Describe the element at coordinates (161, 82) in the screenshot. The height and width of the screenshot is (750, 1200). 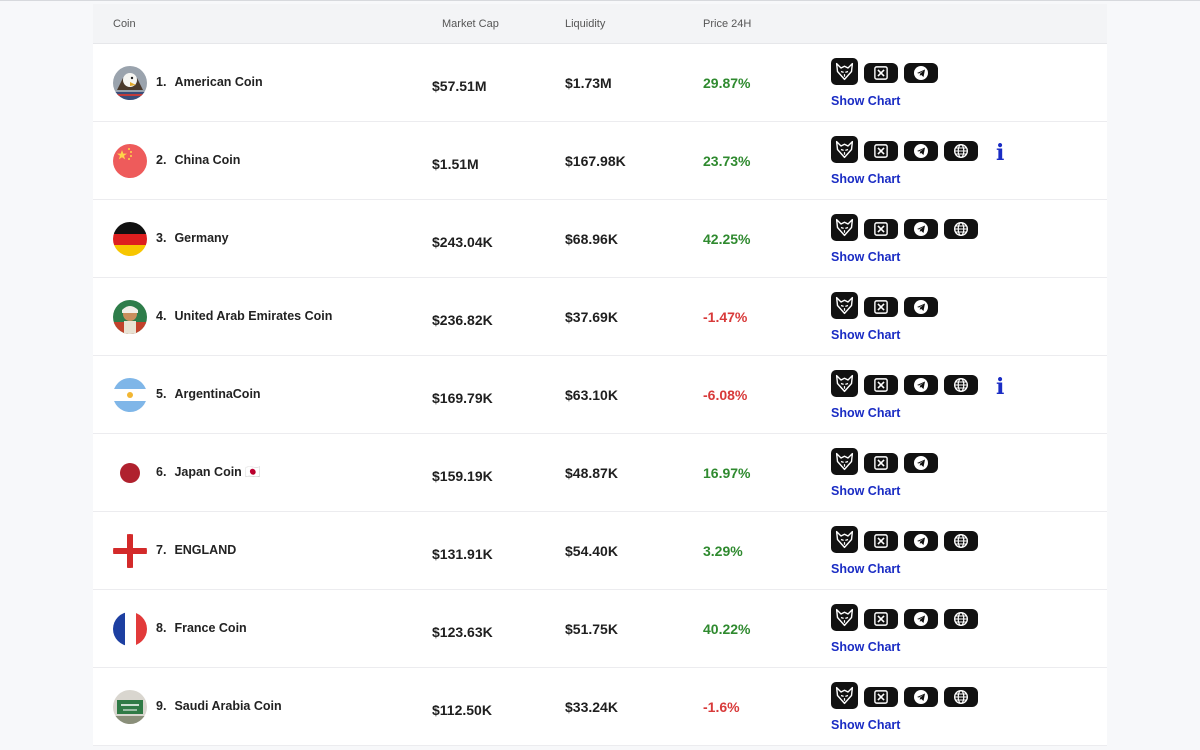
I see `coin-rank: 1.` at that location.